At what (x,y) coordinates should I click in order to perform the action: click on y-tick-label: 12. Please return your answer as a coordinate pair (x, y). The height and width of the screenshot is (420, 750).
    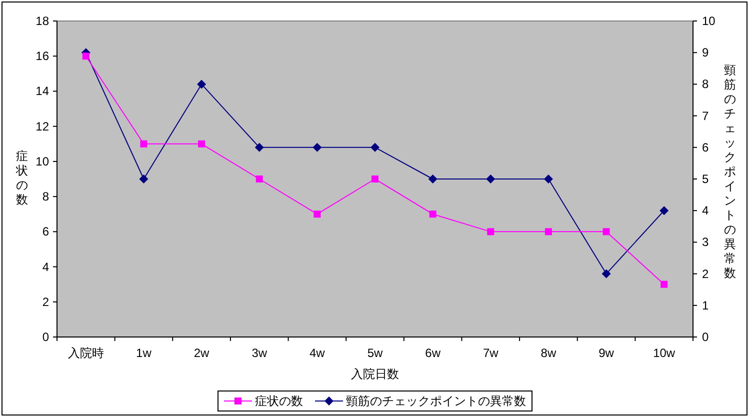
    Looking at the image, I should click on (43, 126).